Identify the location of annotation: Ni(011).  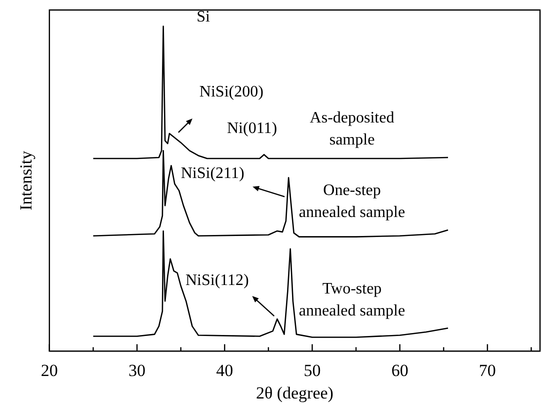
(252, 128).